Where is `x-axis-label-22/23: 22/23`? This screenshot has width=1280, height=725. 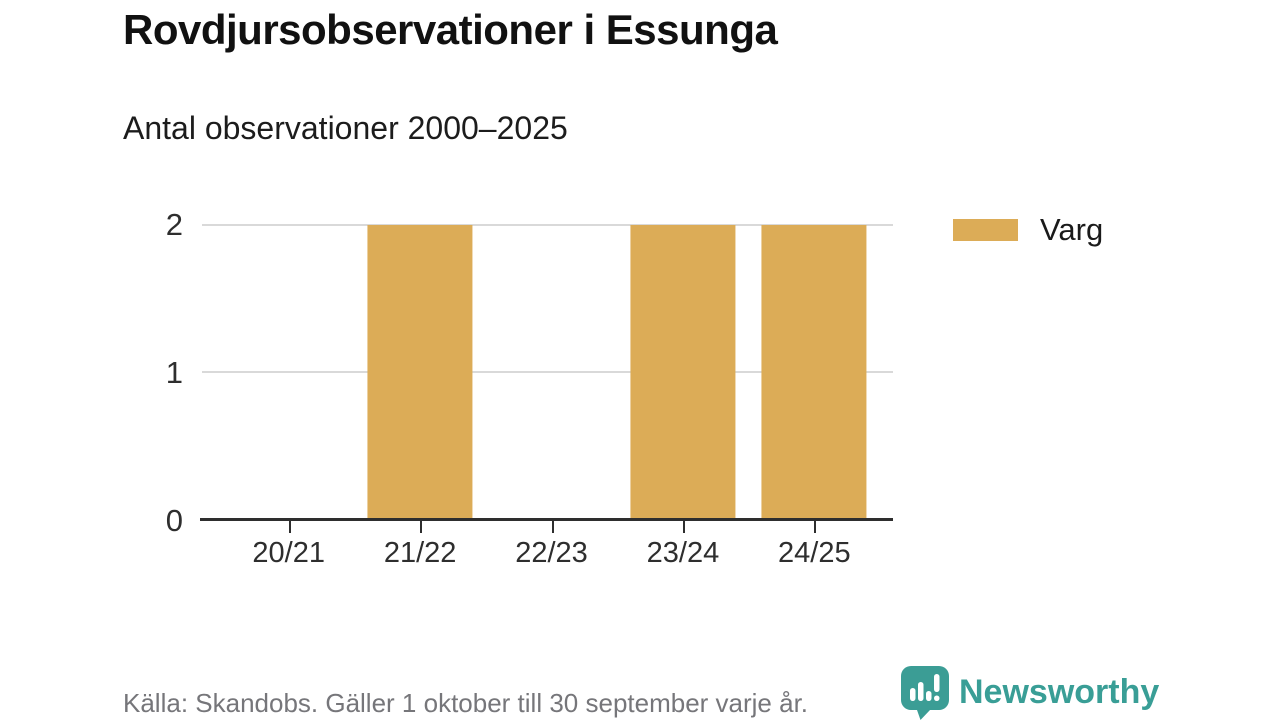 x-axis-label-22/23: 22/23 is located at coordinates (551, 553).